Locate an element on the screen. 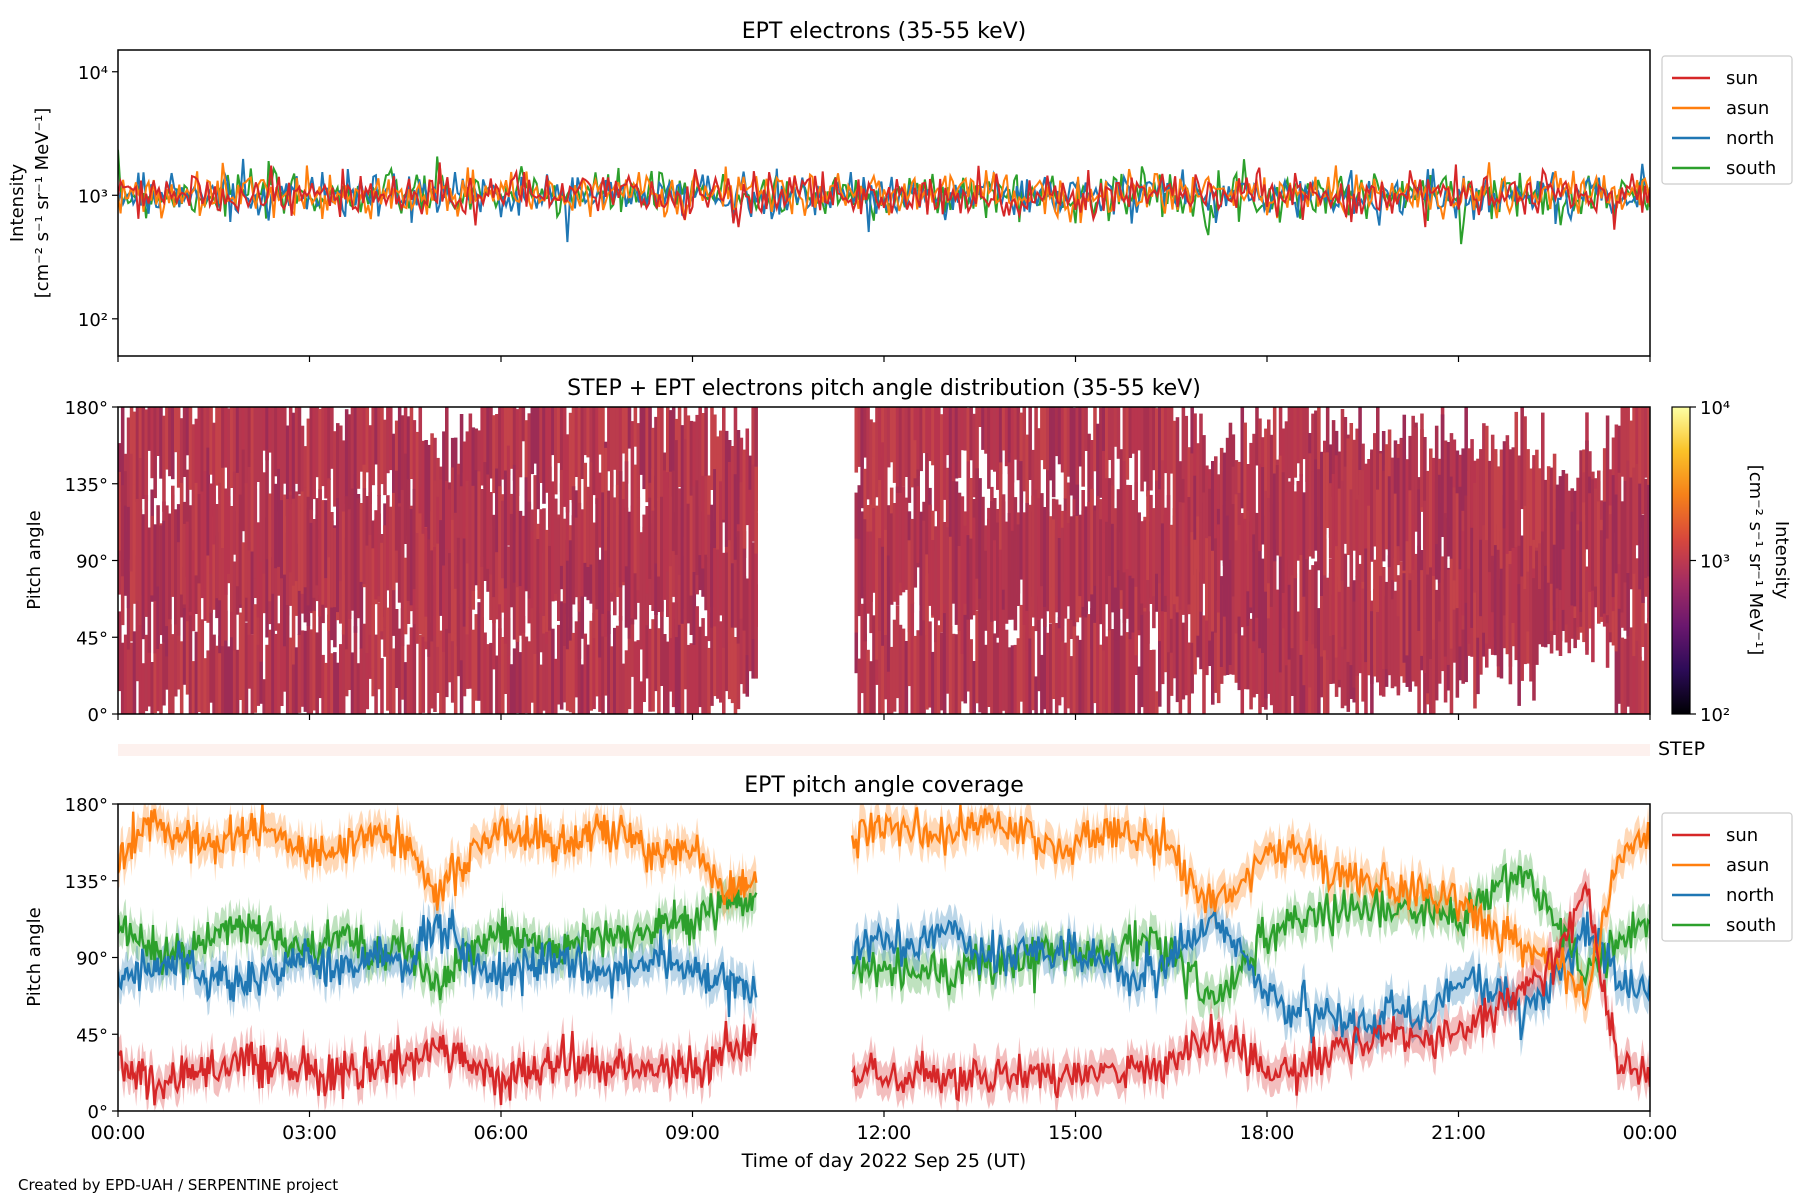  footer-credit: Created by EPD-UAH / SERPENTINE project is located at coordinates (178, 1185).